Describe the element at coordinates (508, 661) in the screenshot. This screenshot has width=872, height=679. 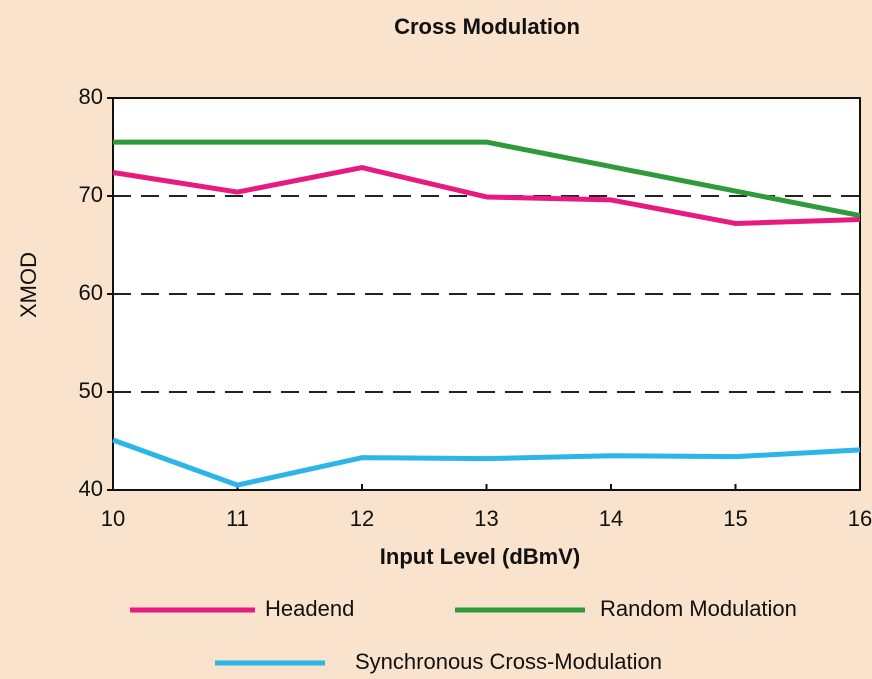
I see `legend-label: Synchronous Cross-Modulation` at that location.